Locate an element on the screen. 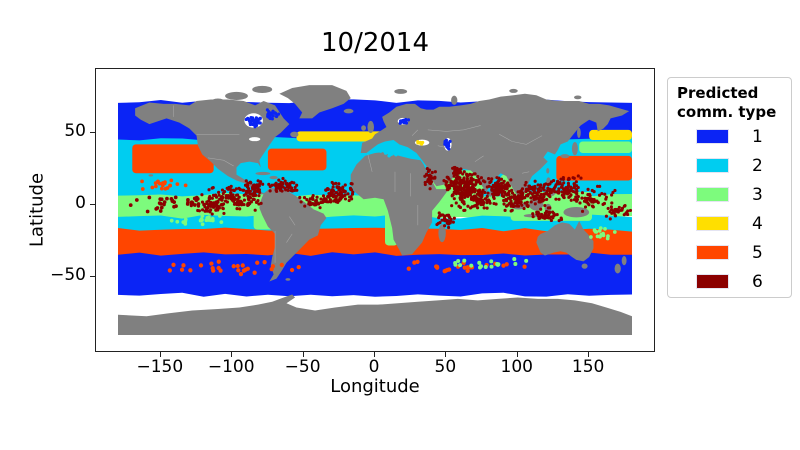  legend-entry-label: 3 is located at coordinates (757, 194).